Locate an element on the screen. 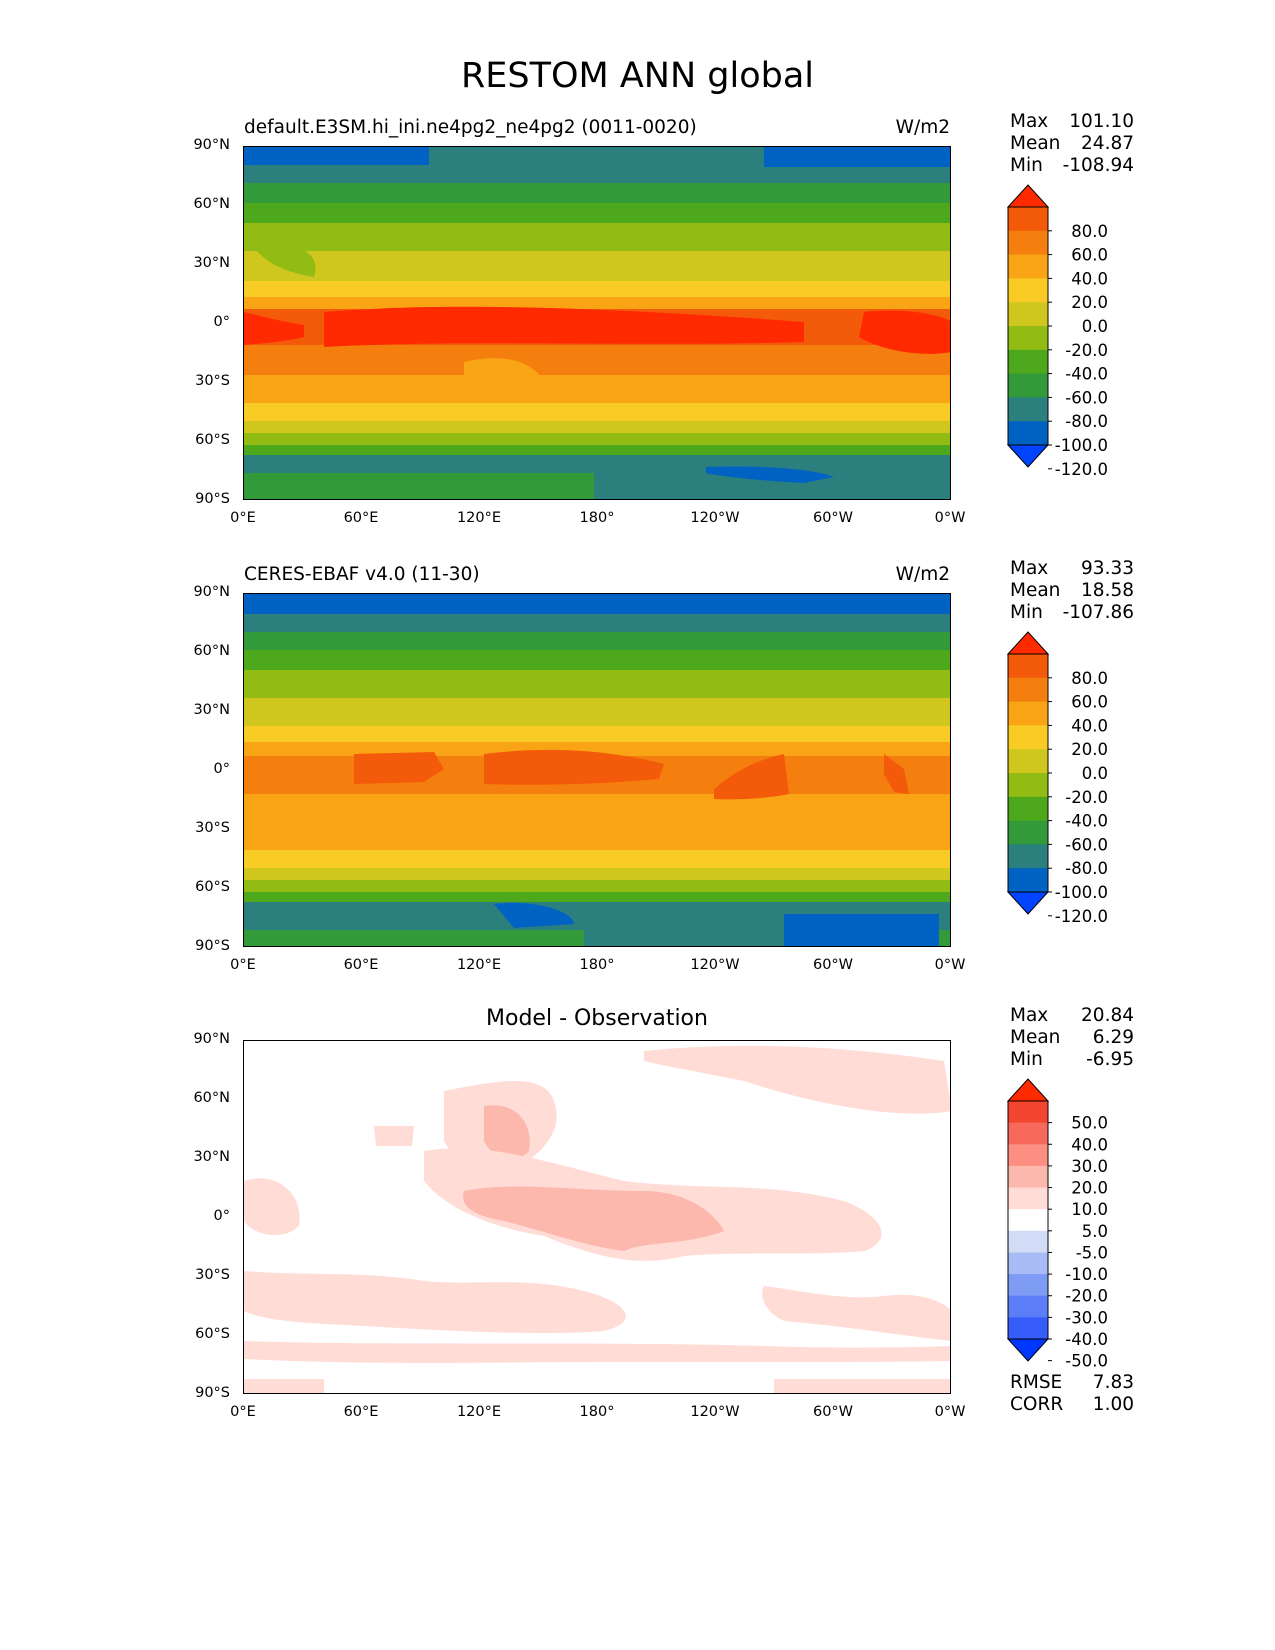 The image size is (1275, 1650). panel1-ytick-60s: 60°S is located at coordinates (212, 440).